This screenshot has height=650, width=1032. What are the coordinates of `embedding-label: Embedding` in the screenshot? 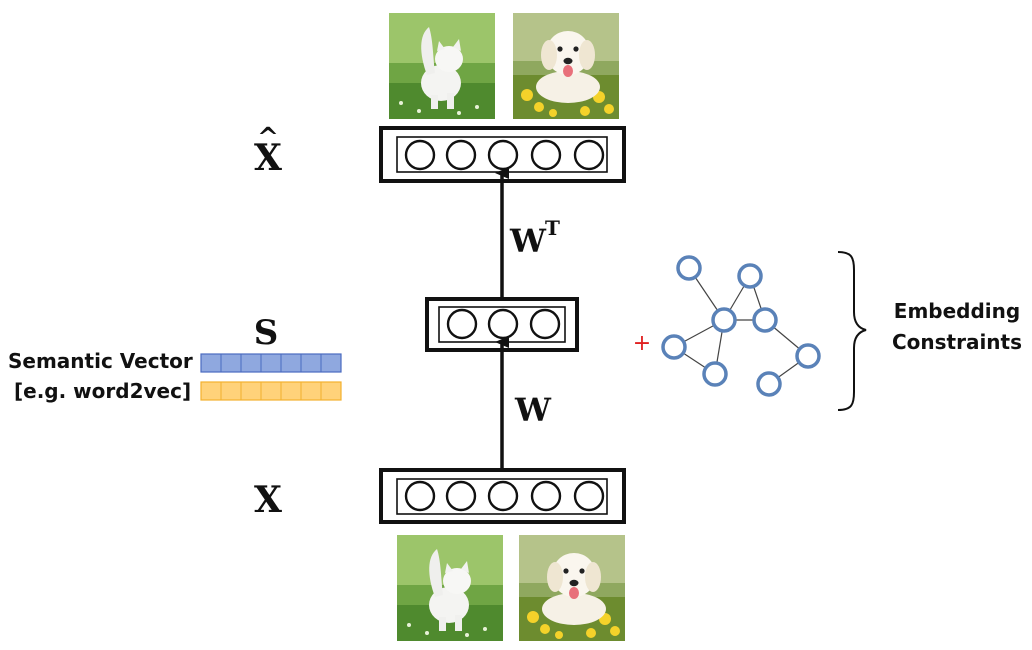 It's located at (957, 311).